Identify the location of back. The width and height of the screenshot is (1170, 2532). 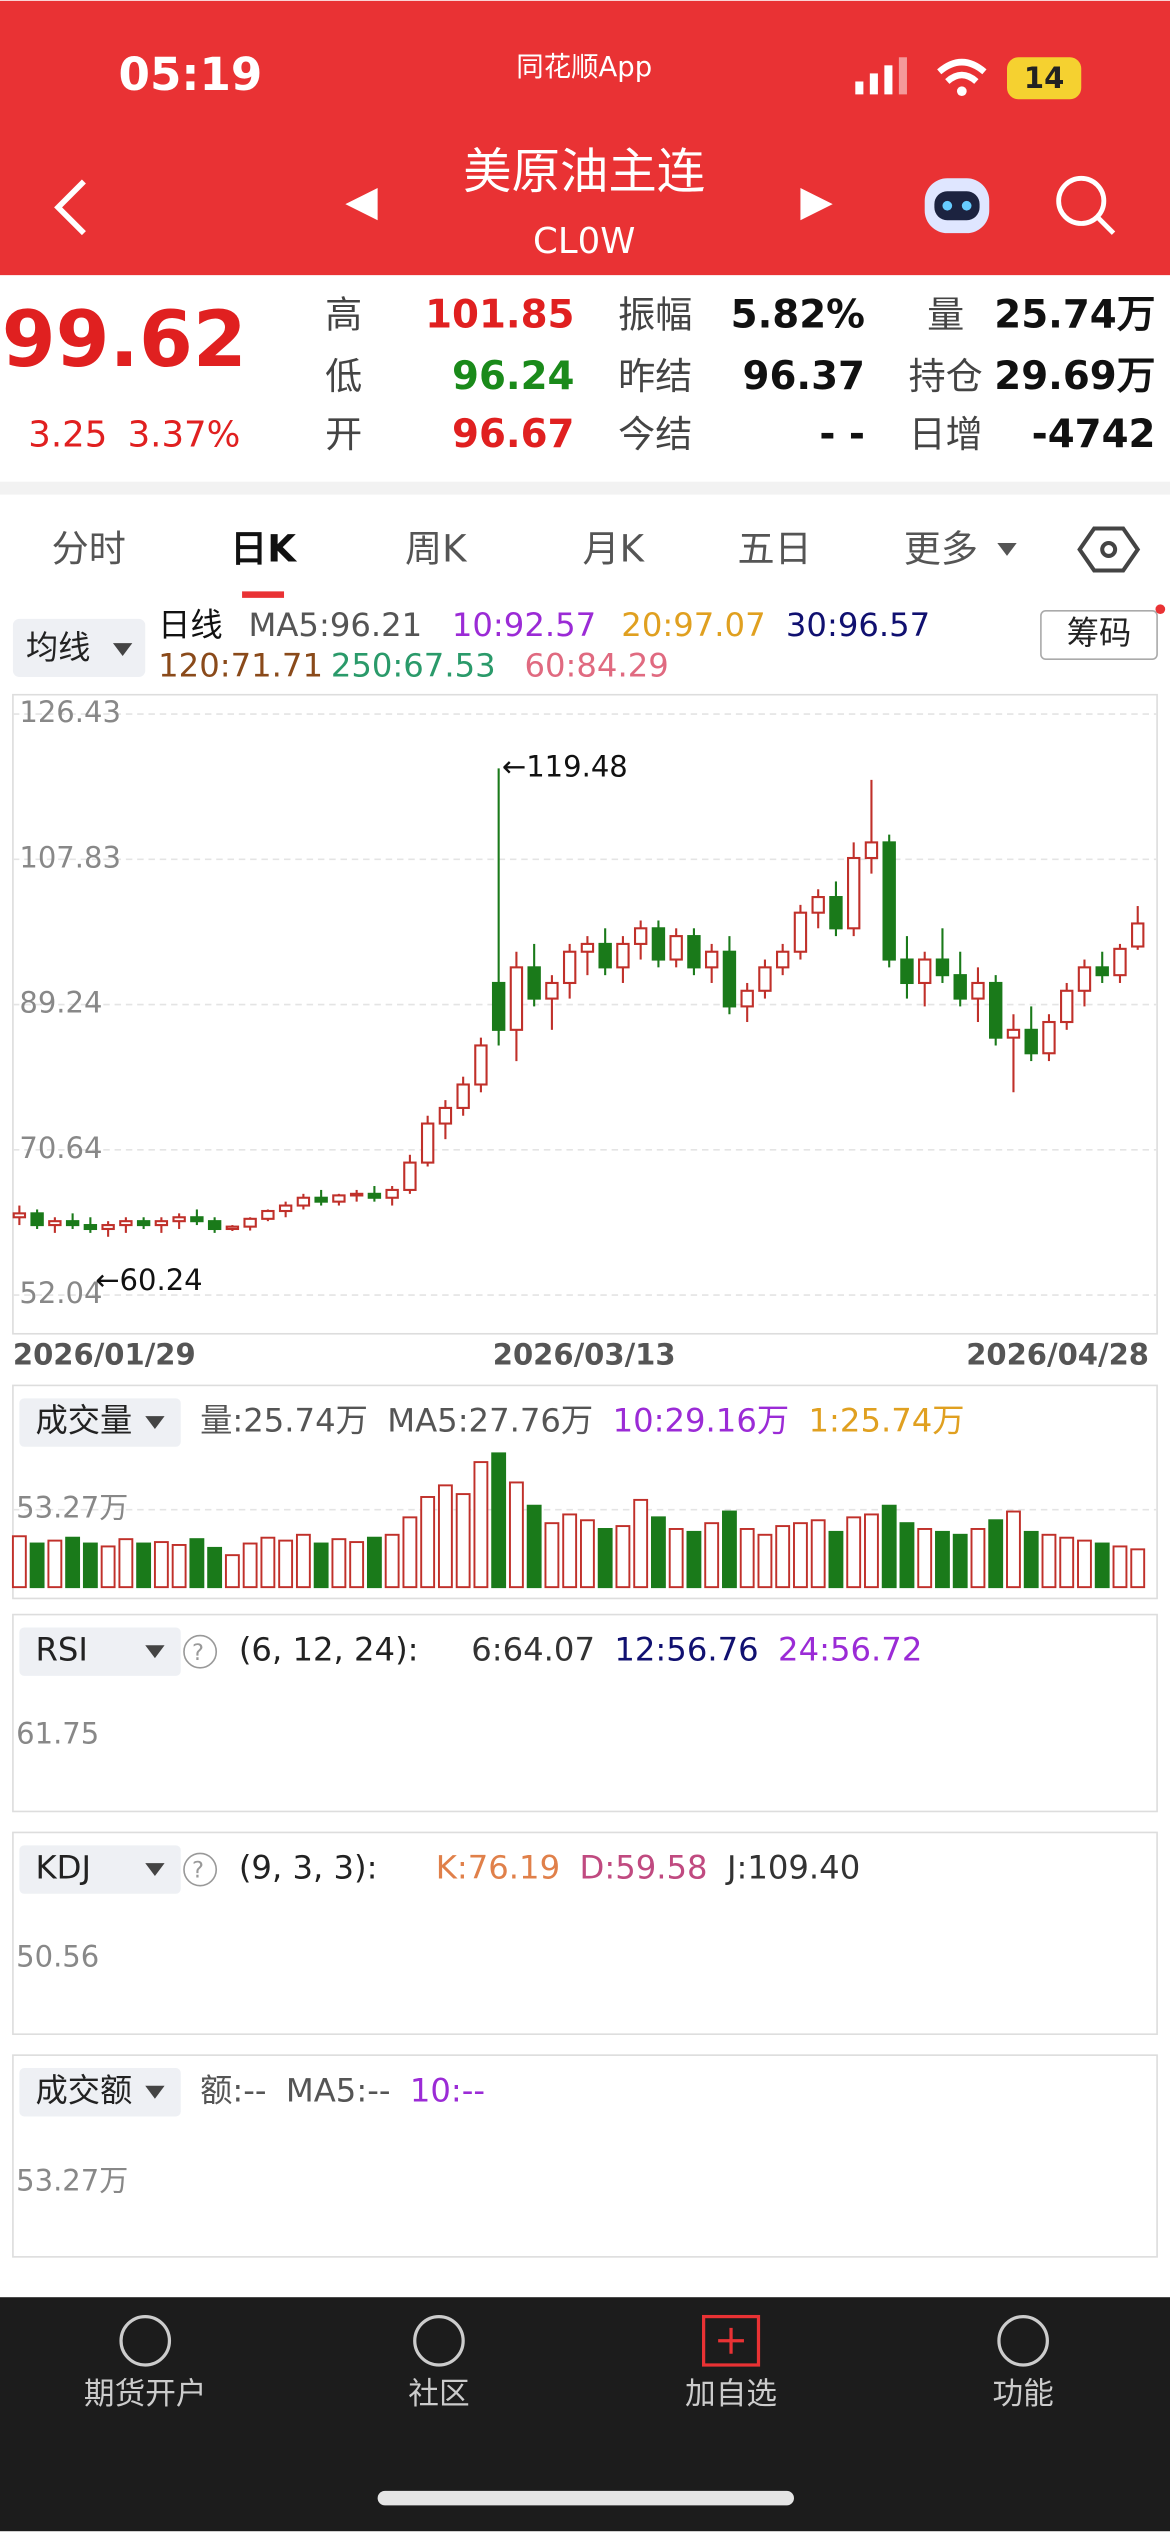
(70, 207).